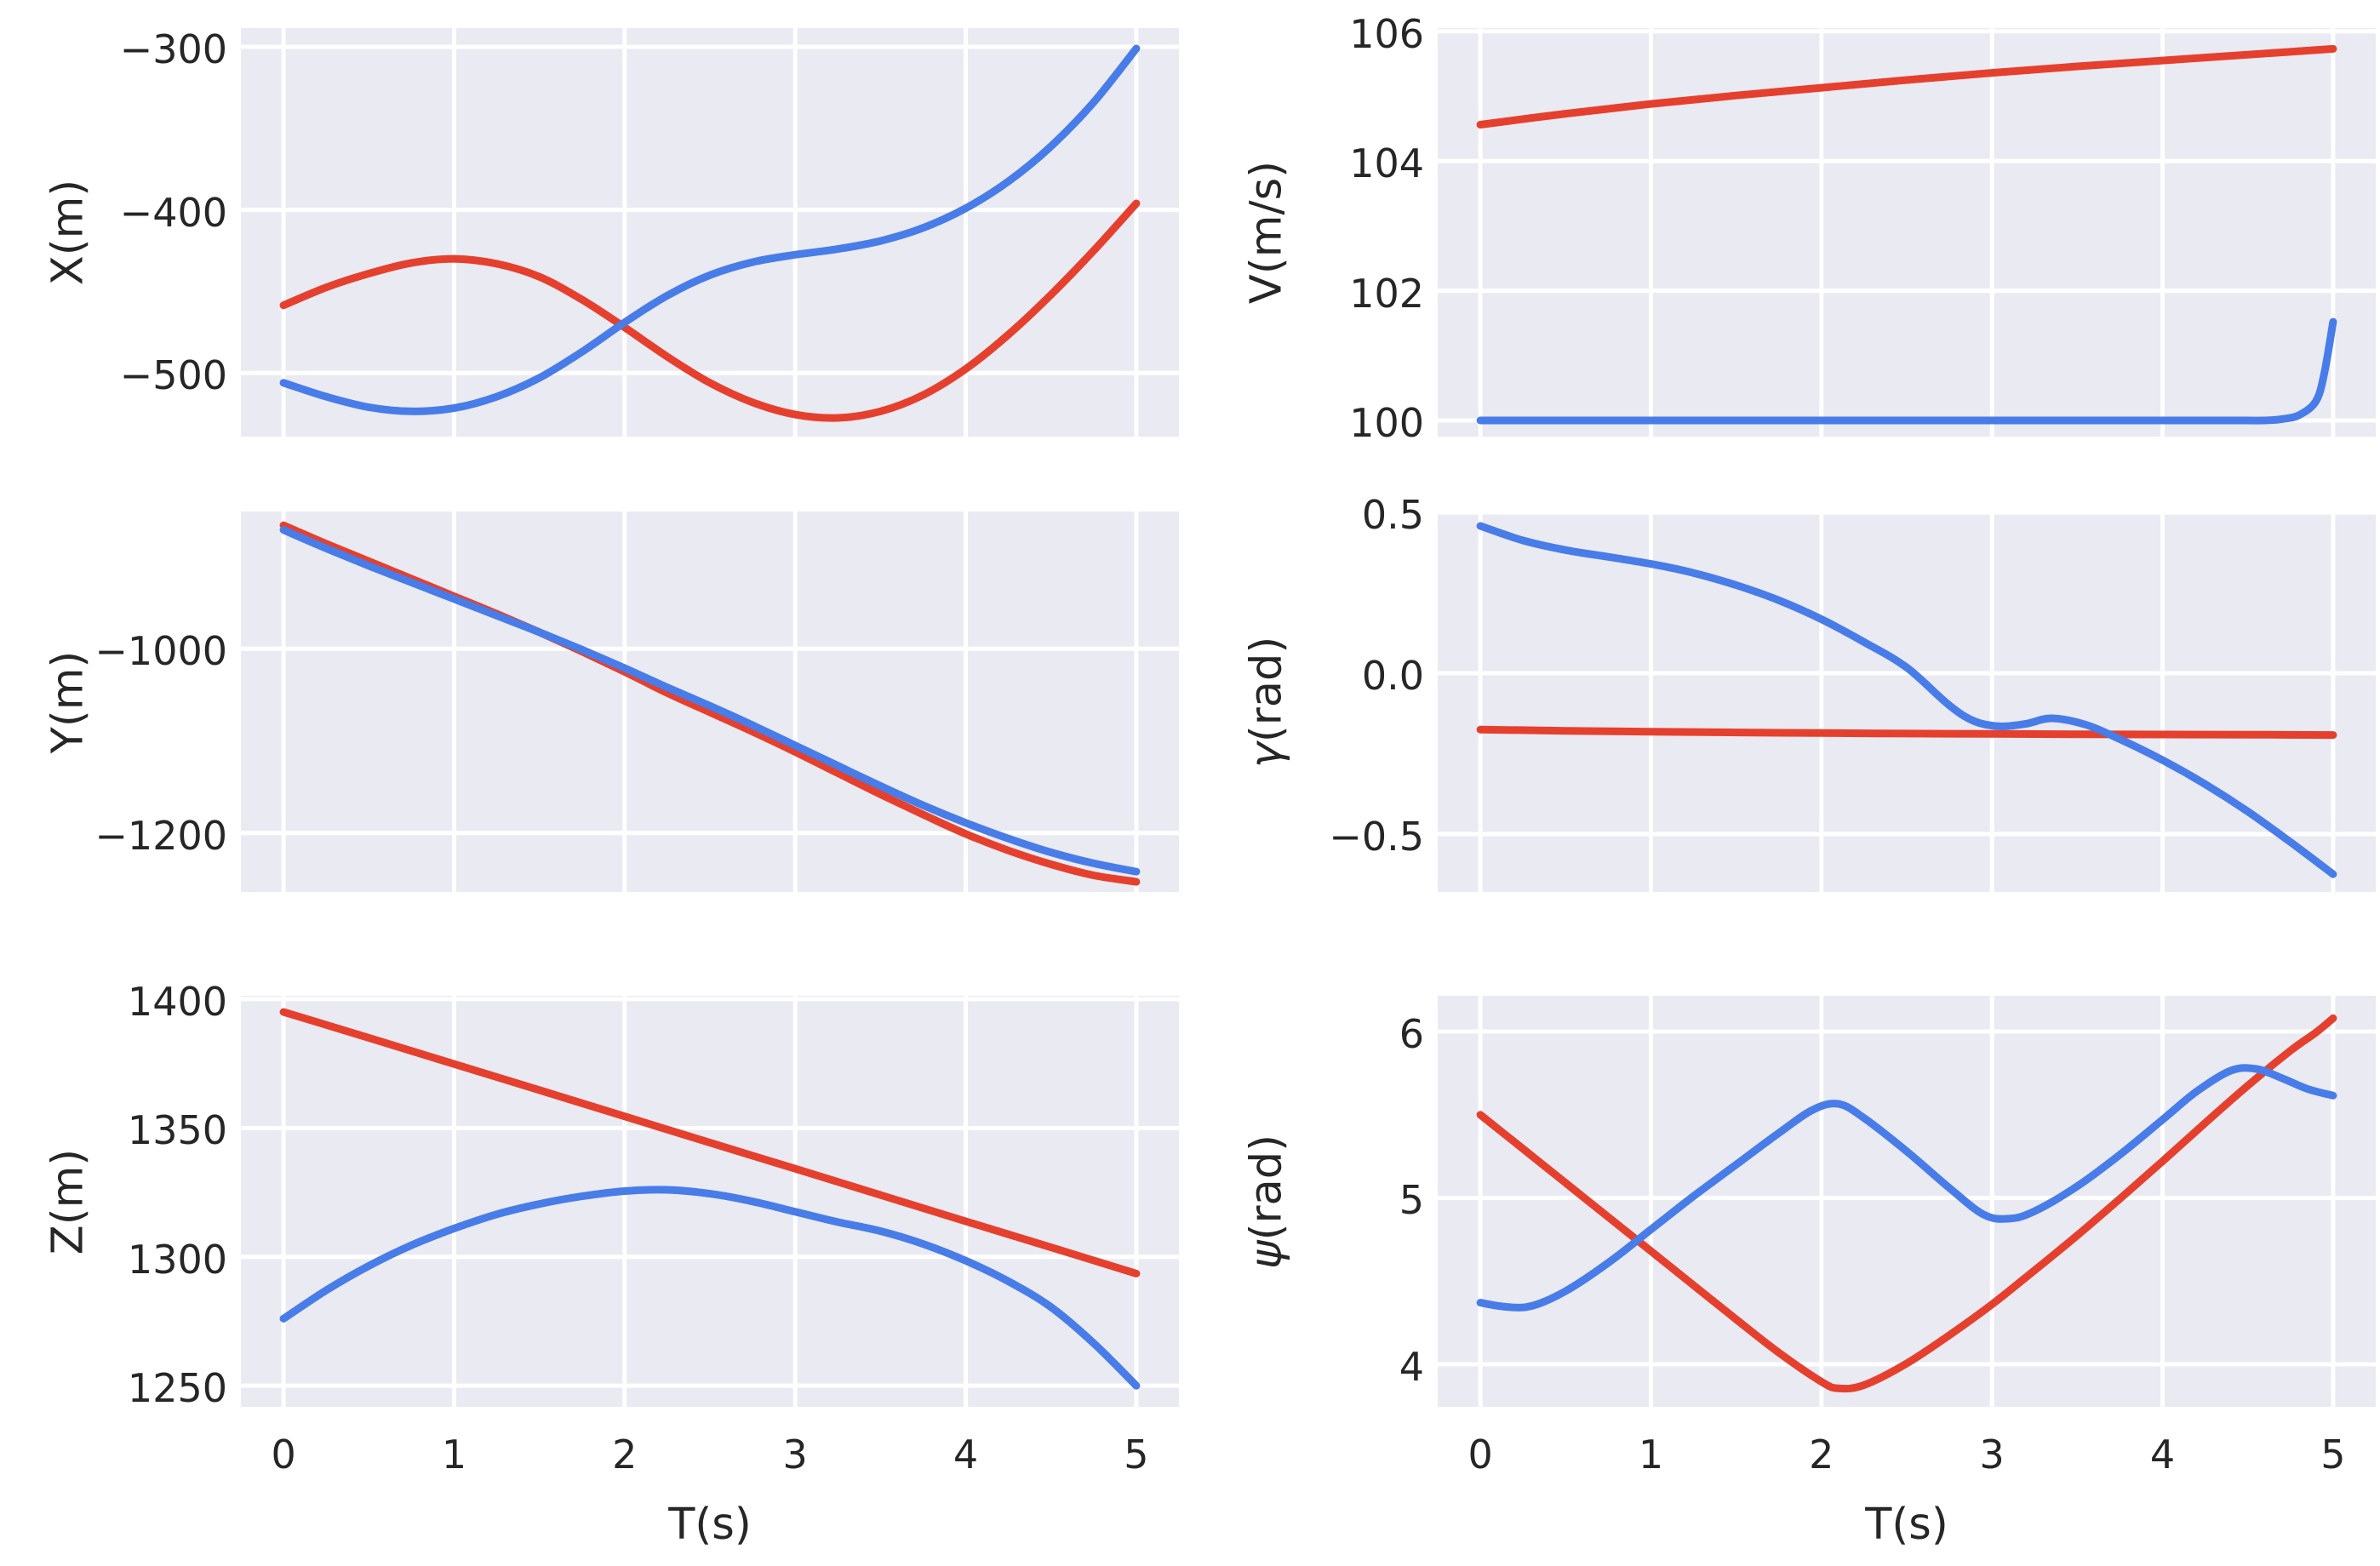  What do you see at coordinates (1480, 1454) in the screenshot?
I see `xtick-label-psi: 0` at bounding box center [1480, 1454].